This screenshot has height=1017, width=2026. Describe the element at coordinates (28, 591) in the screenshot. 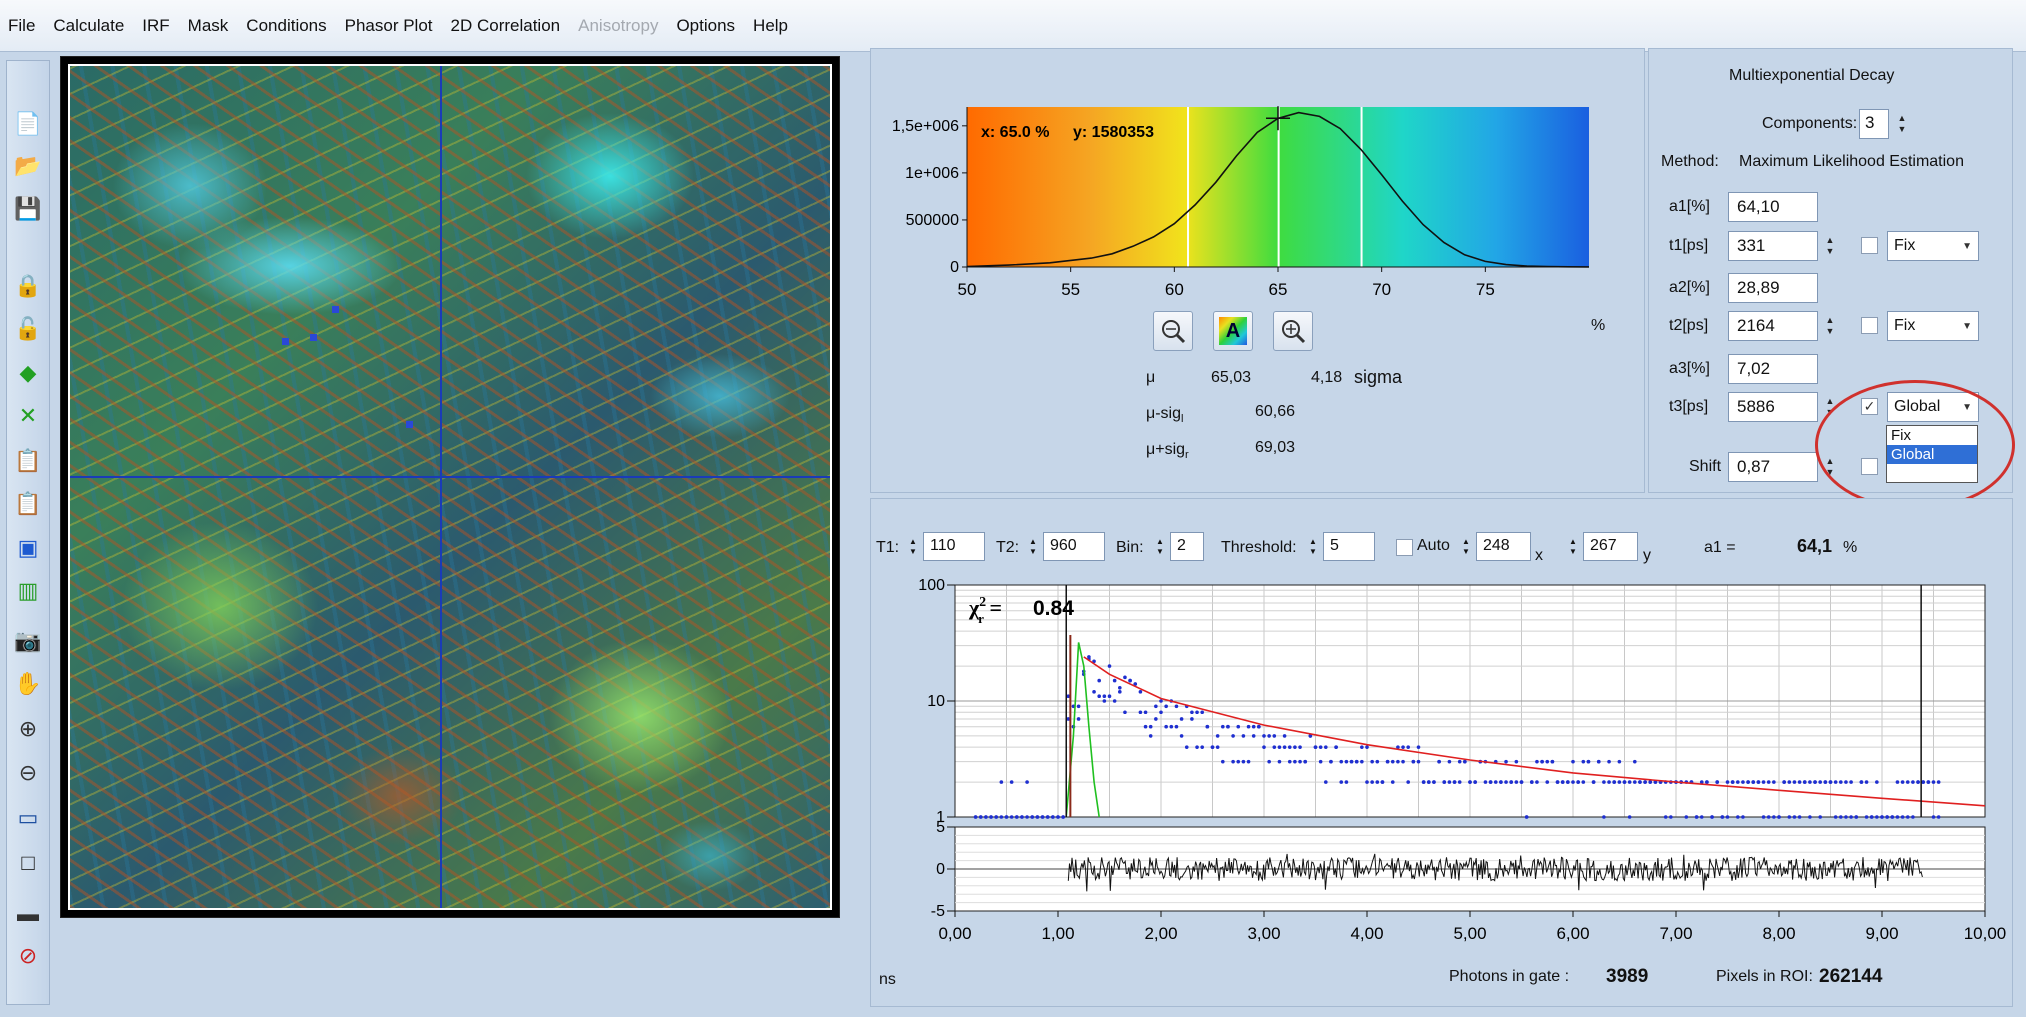

I see `bar-chart-button: ▥` at that location.